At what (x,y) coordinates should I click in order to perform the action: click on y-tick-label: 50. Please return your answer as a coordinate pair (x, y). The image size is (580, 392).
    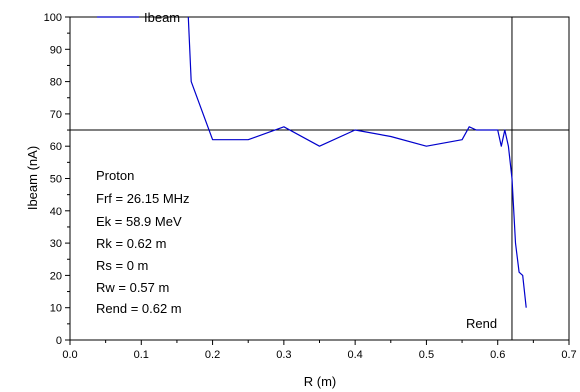
    Looking at the image, I should click on (56, 180).